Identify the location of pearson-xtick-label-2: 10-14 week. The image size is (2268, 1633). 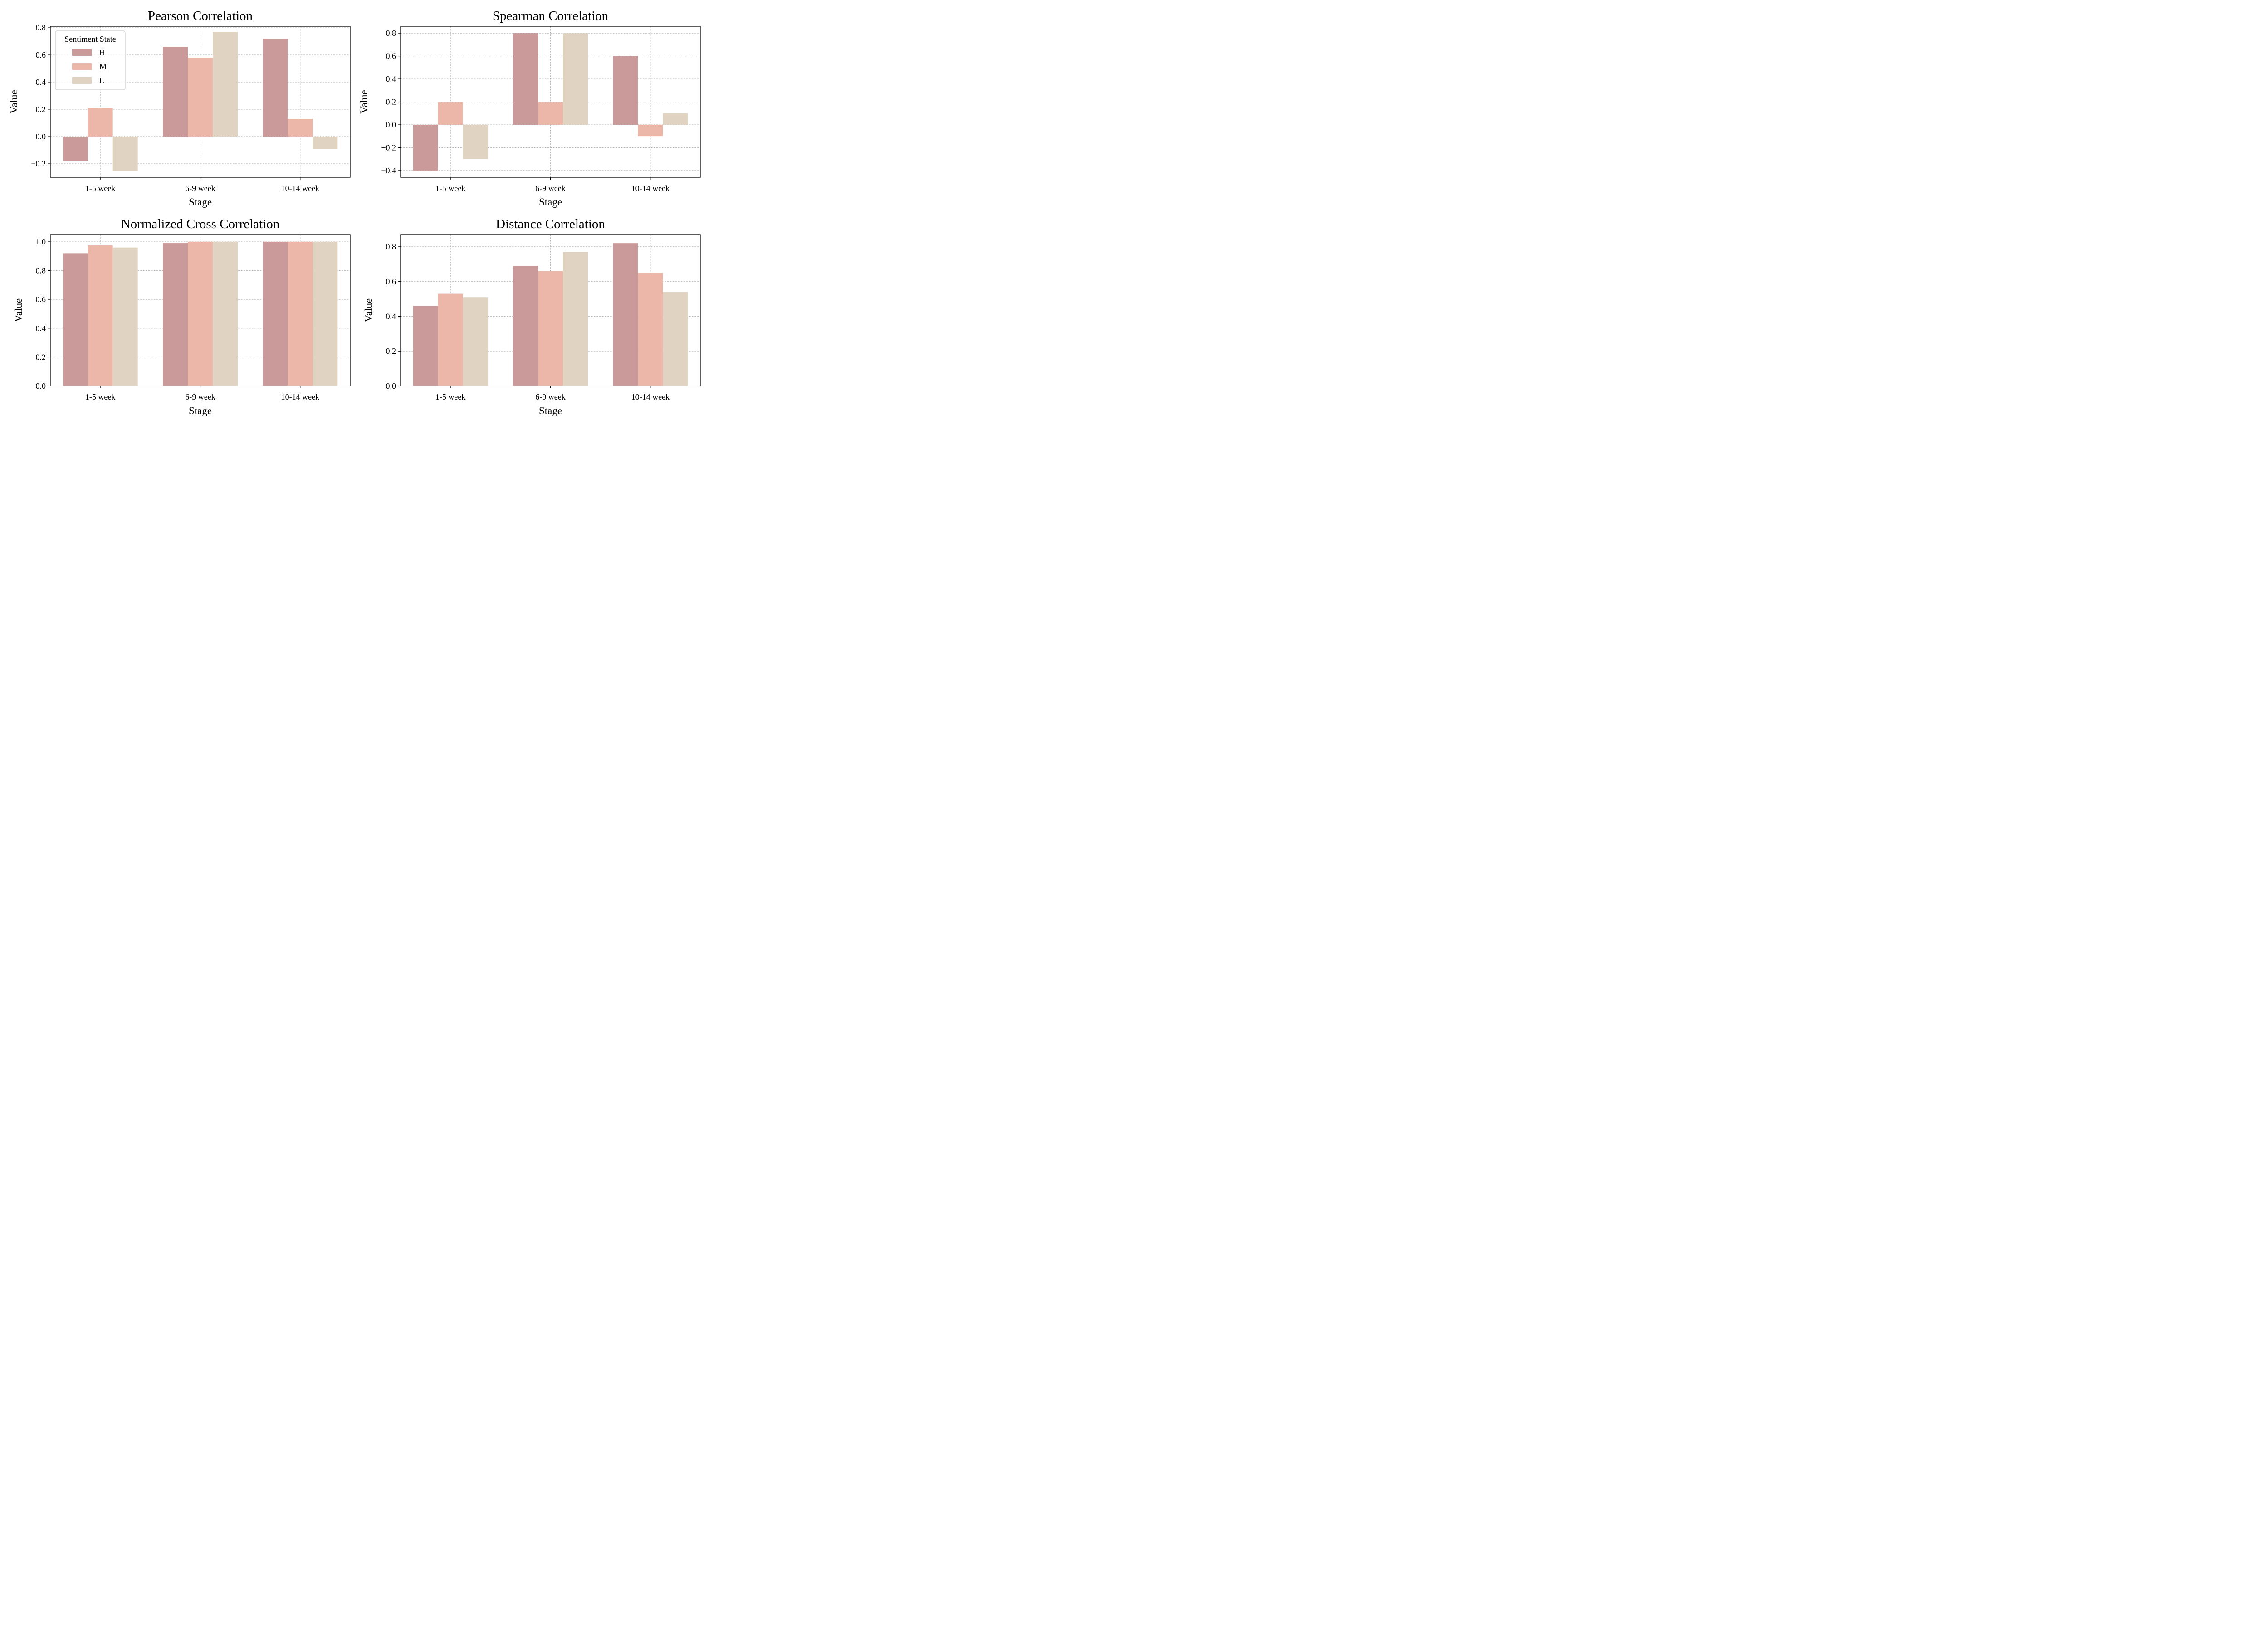
(300, 188).